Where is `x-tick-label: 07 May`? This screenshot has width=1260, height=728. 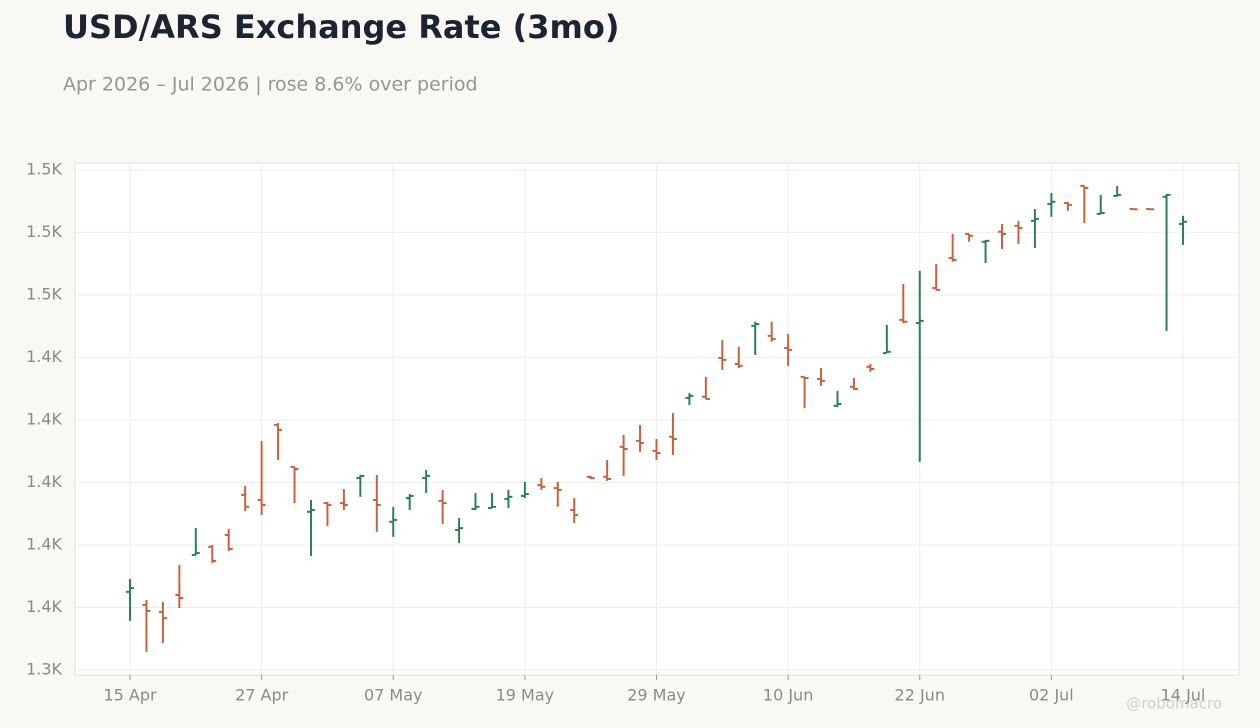
x-tick-label: 07 May is located at coordinates (393, 695).